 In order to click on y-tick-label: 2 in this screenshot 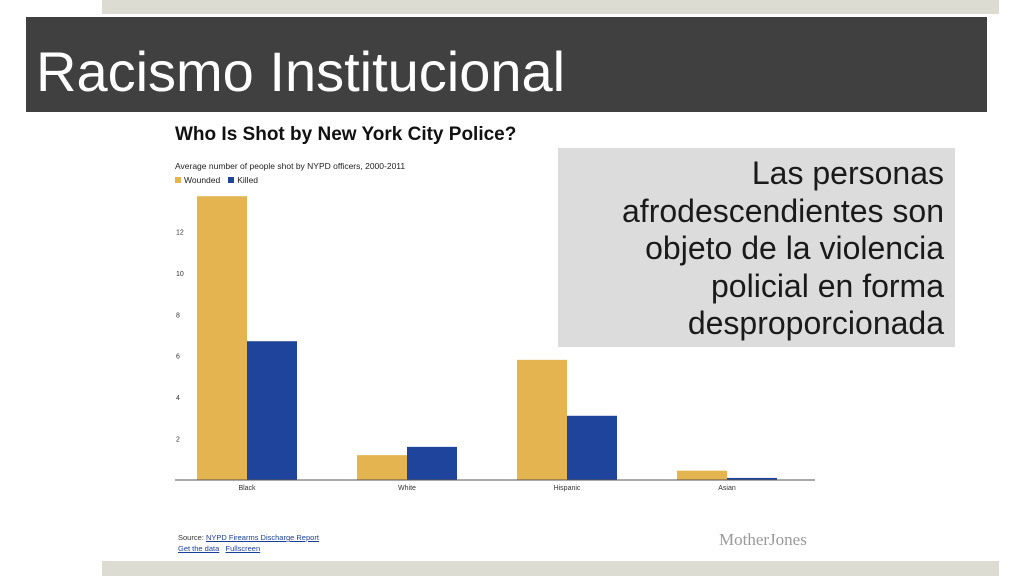, I will do `click(178, 440)`.